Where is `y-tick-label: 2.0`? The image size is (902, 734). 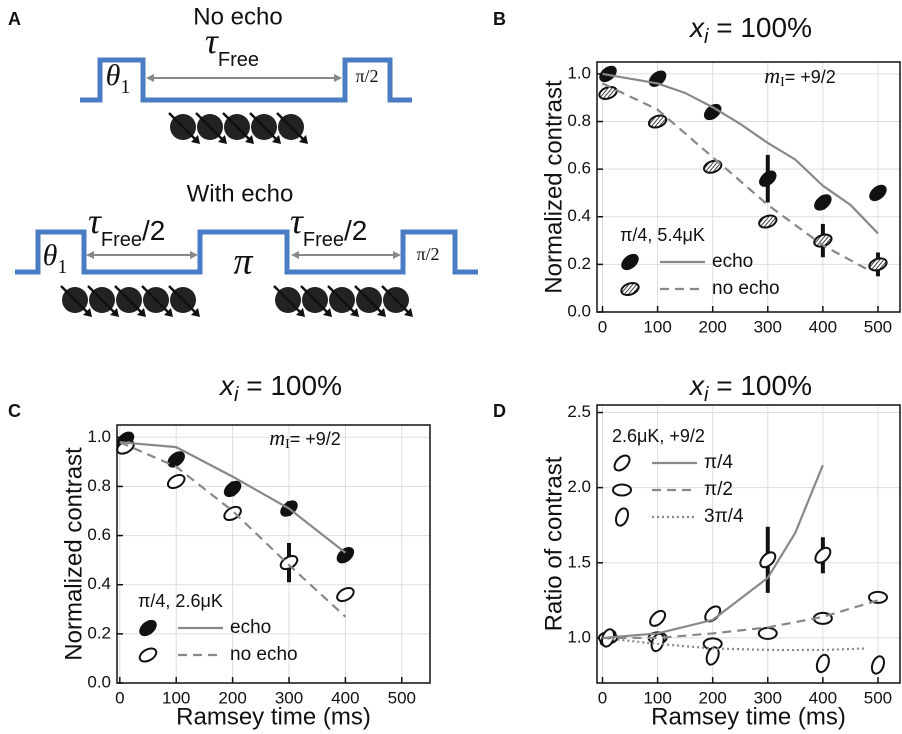
y-tick-label: 2.0 is located at coordinates (579, 486).